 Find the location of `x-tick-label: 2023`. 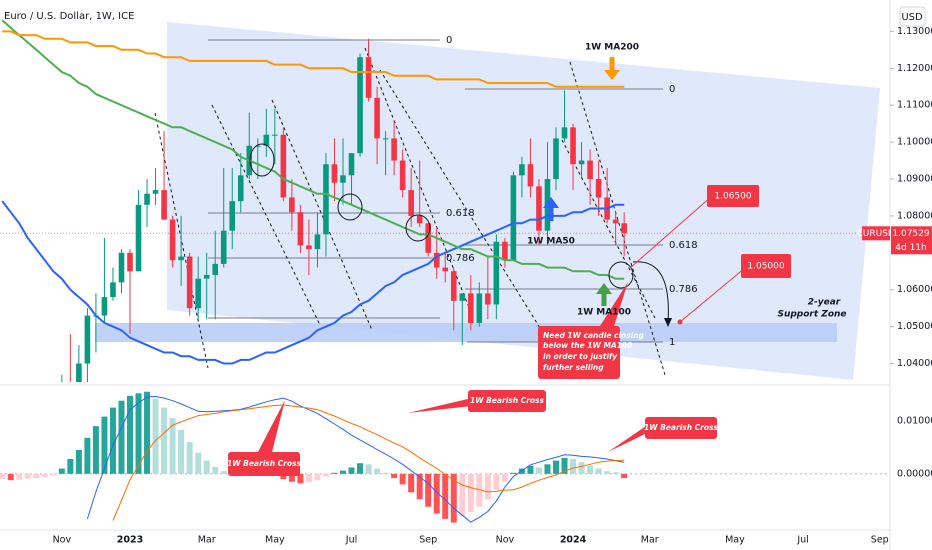

x-tick-label: 2023 is located at coordinates (130, 540).